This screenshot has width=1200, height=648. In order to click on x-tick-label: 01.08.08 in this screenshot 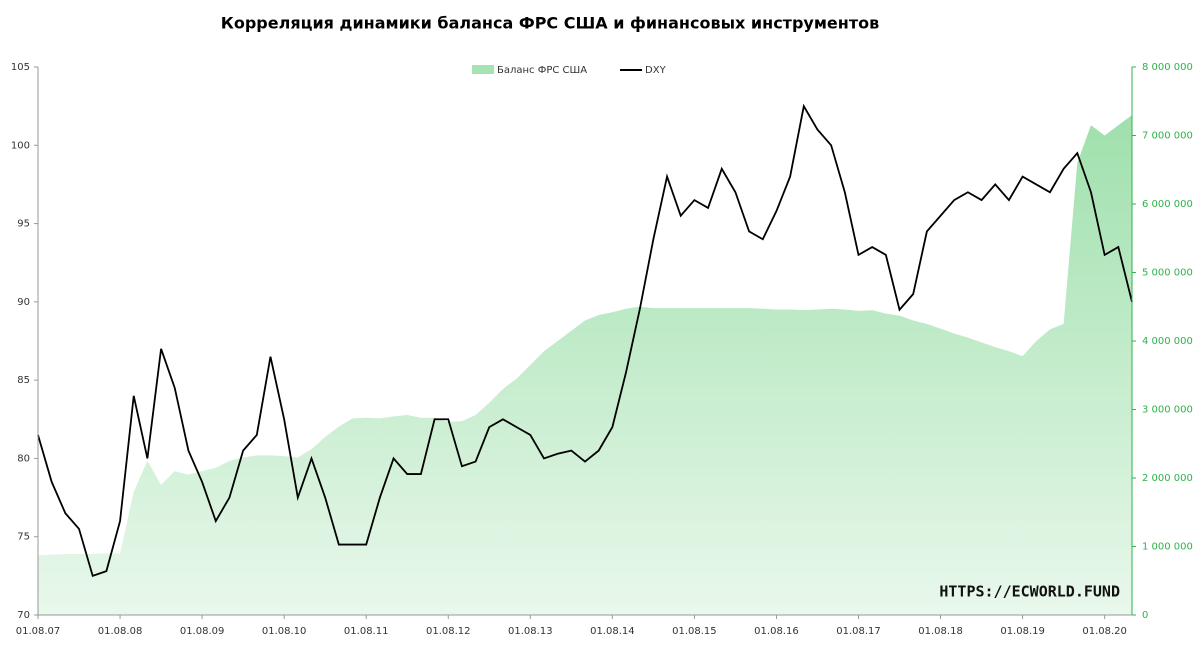, I will do `click(120, 631)`.